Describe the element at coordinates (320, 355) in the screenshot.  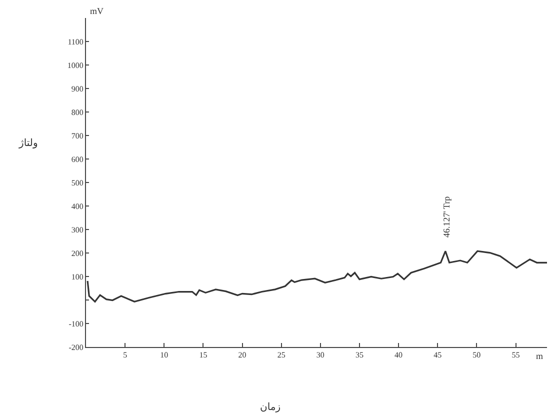
I see `x-tick-label: 30` at that location.